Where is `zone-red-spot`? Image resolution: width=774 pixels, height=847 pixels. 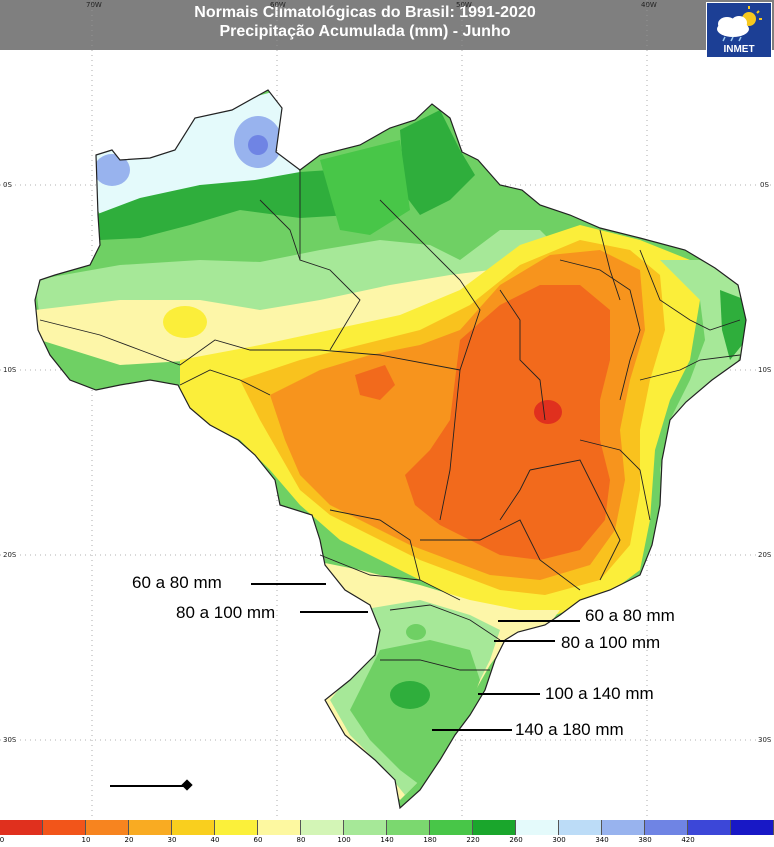 zone-red-spot is located at coordinates (548, 412).